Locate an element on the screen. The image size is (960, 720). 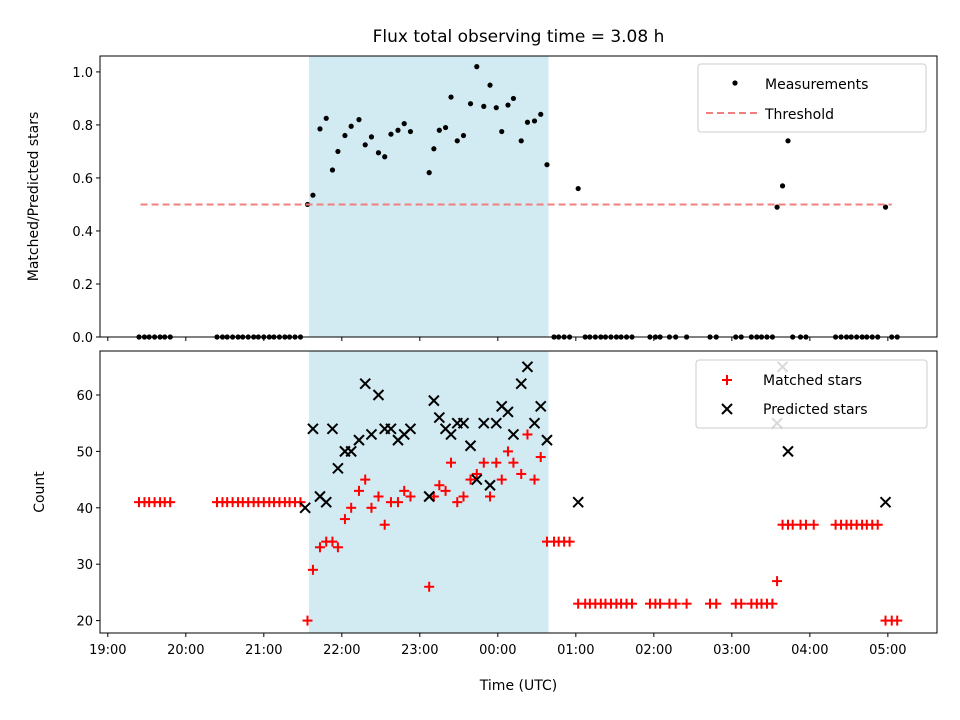
x-tick-label: 00:00 is located at coordinates (497, 650).